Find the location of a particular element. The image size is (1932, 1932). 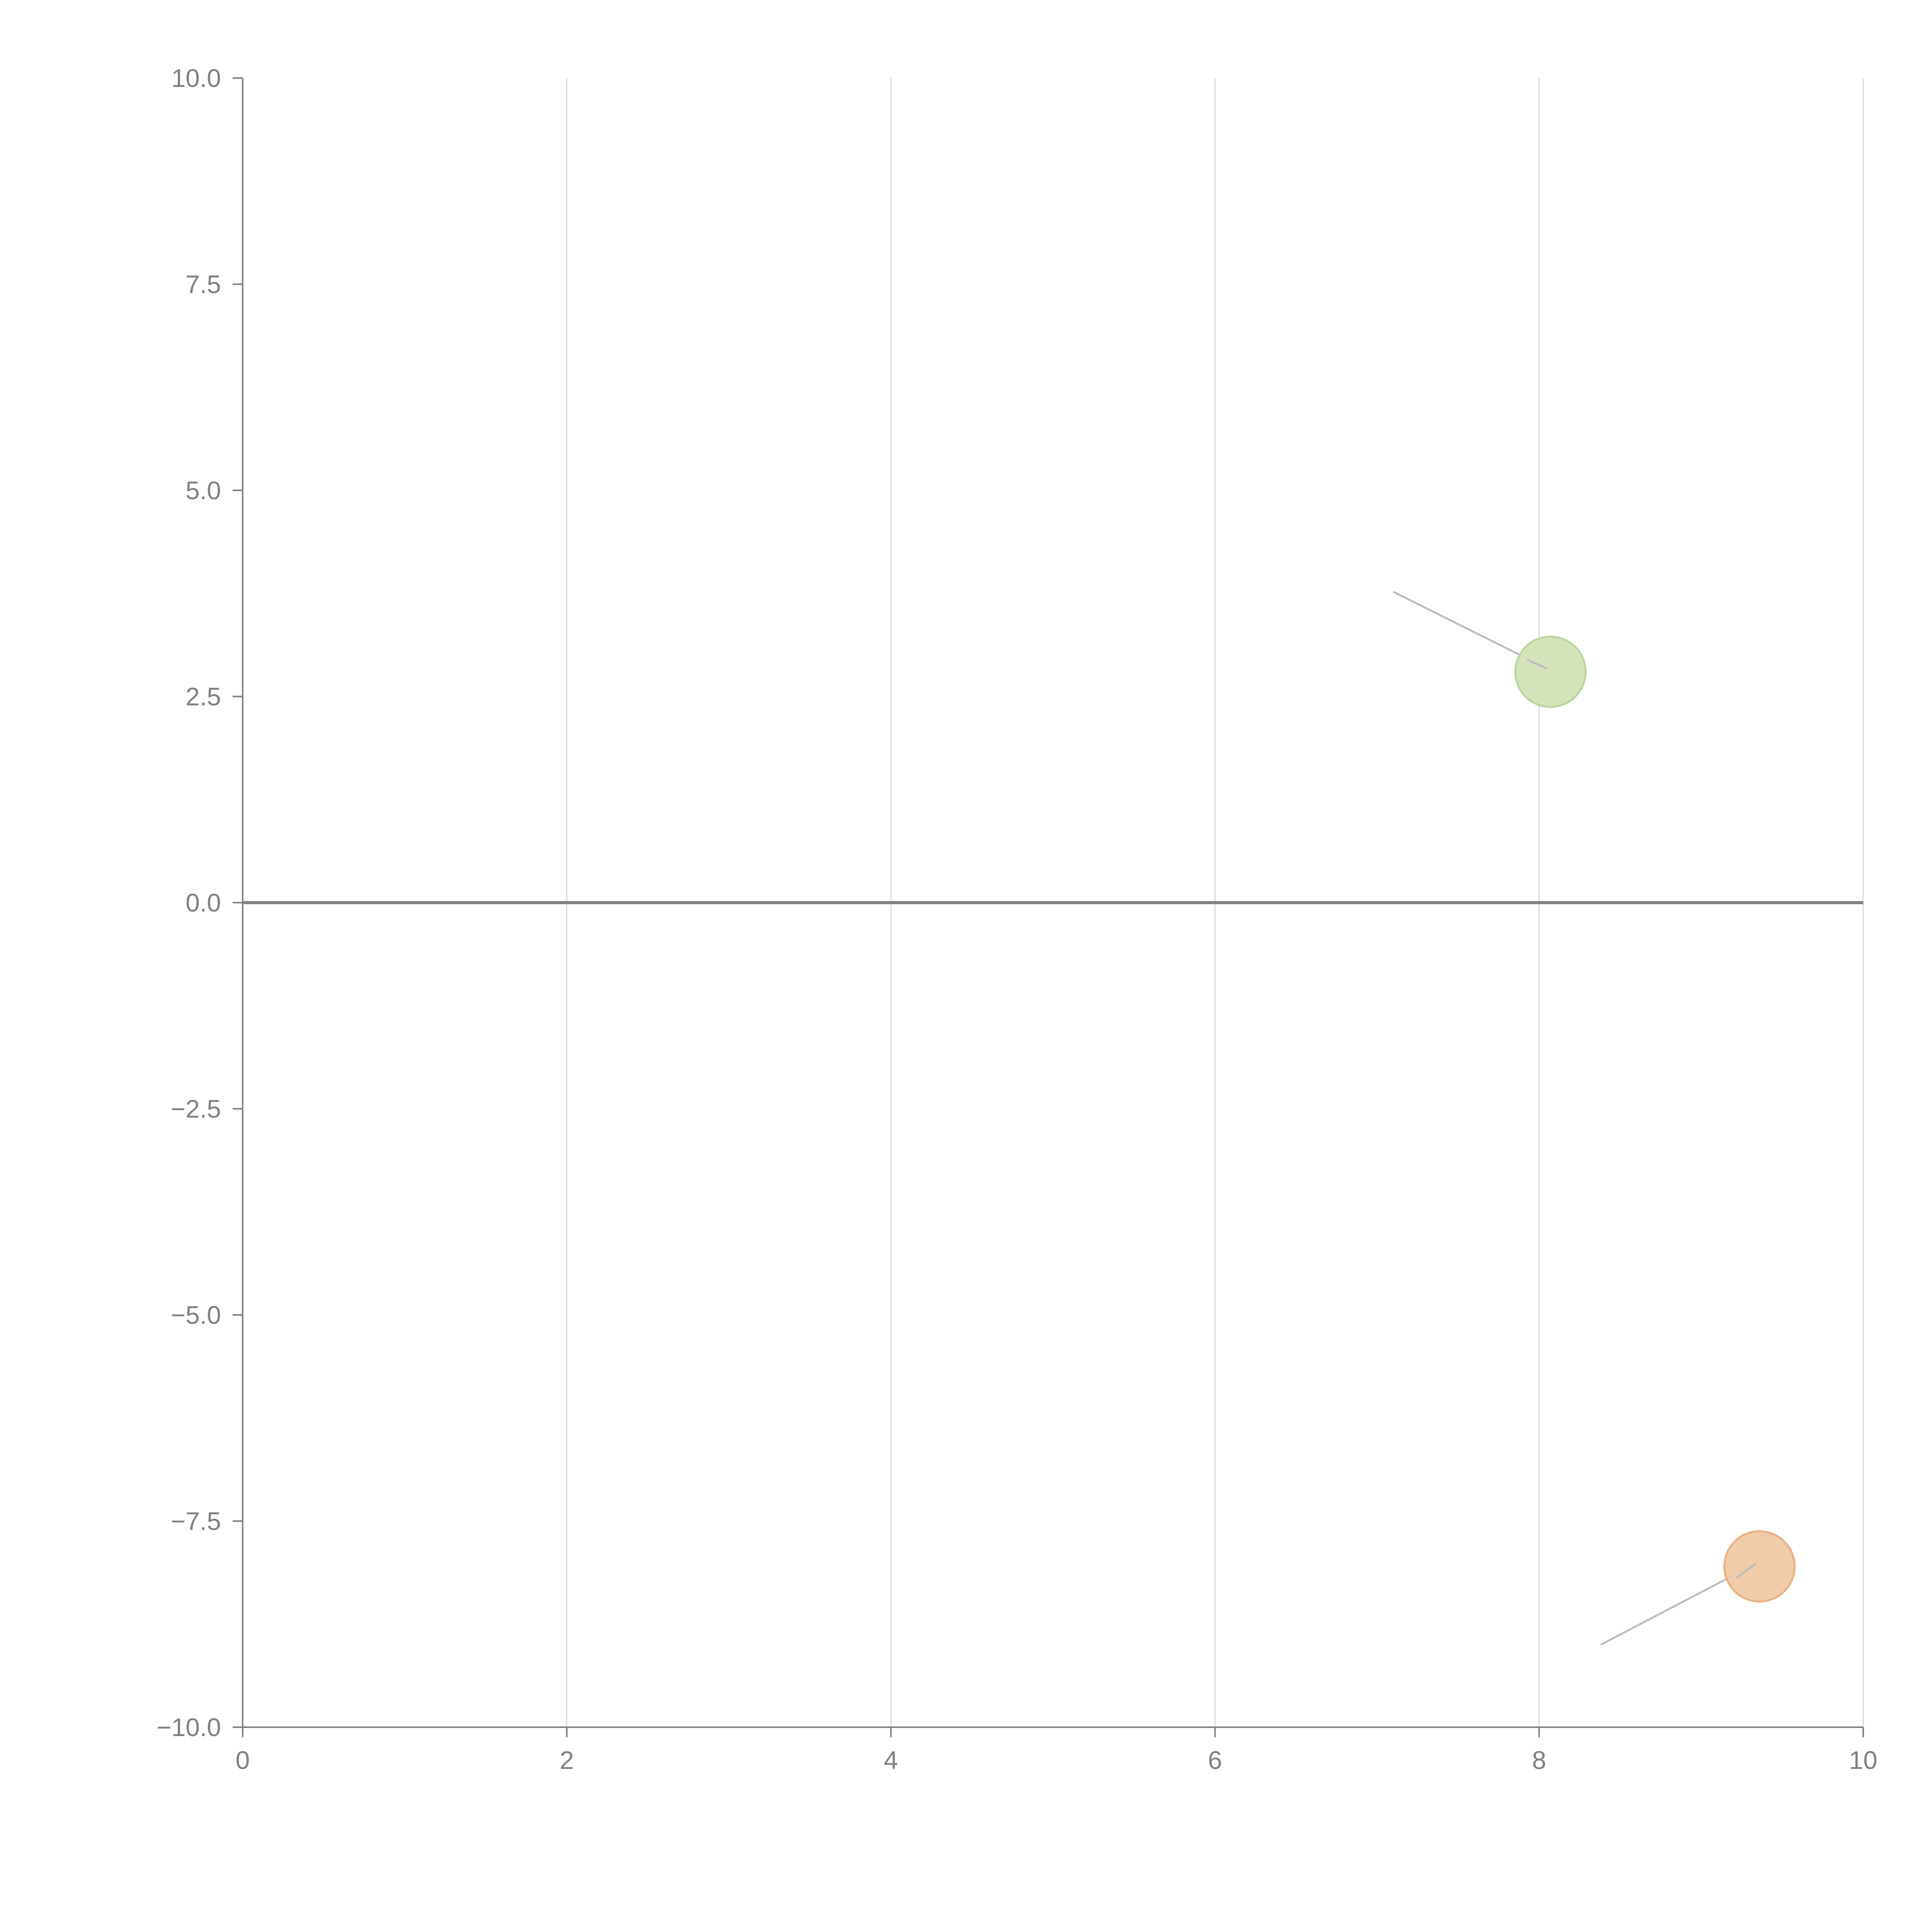

y-tick-label: −5.0 is located at coordinates (196, 1315).